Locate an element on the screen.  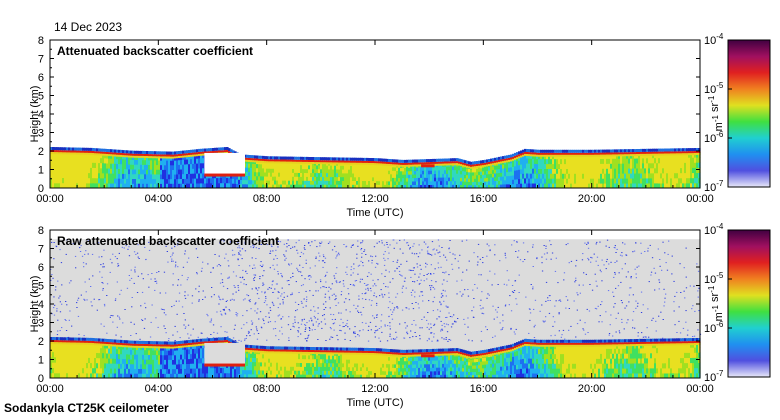
instrument-label: Sodankyla CT25K ceilometer is located at coordinates (86, 408).